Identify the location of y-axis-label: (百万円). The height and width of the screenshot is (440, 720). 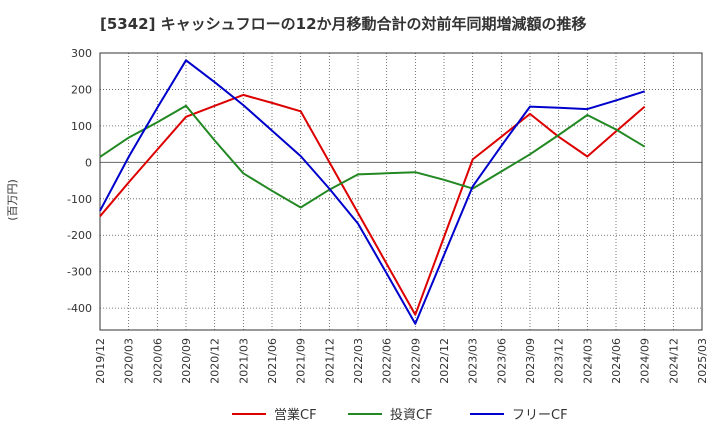
(12, 200).